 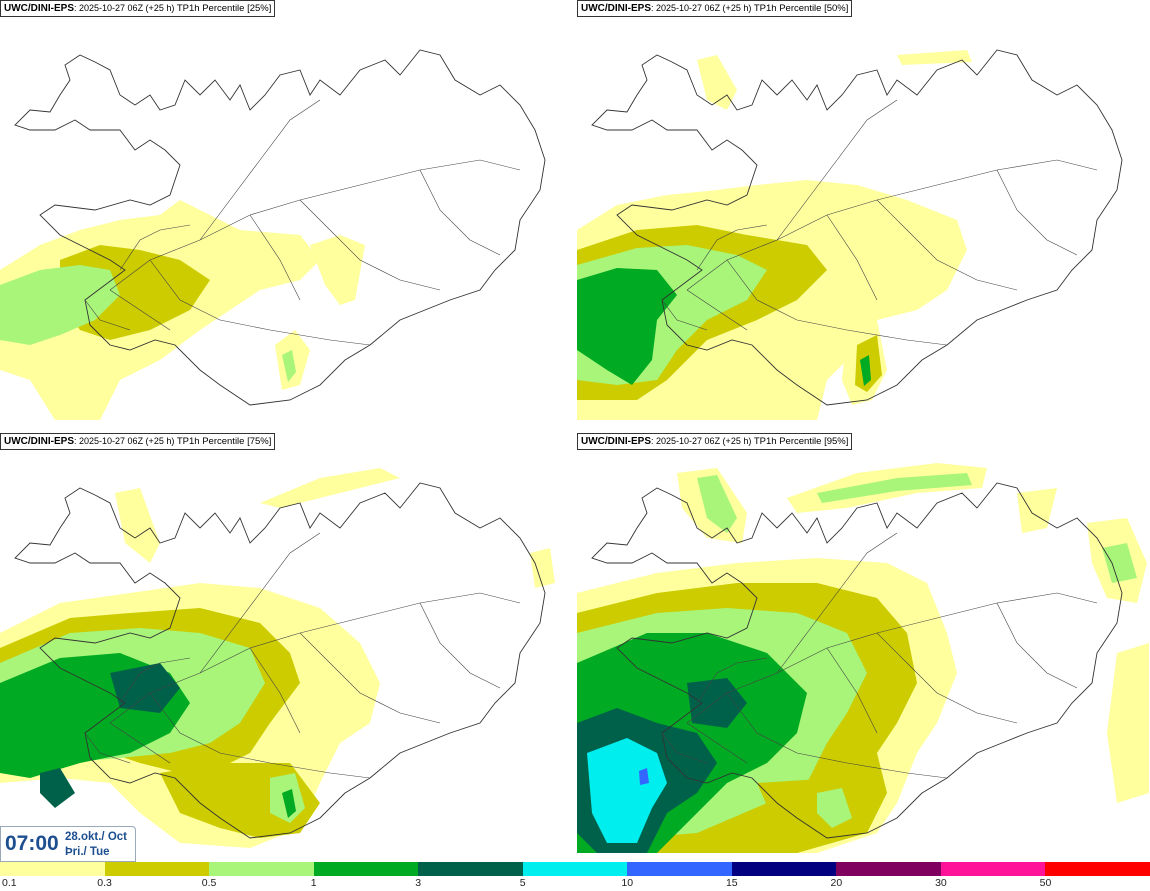 I want to click on valid-time: 07:00, so click(x=32, y=843).